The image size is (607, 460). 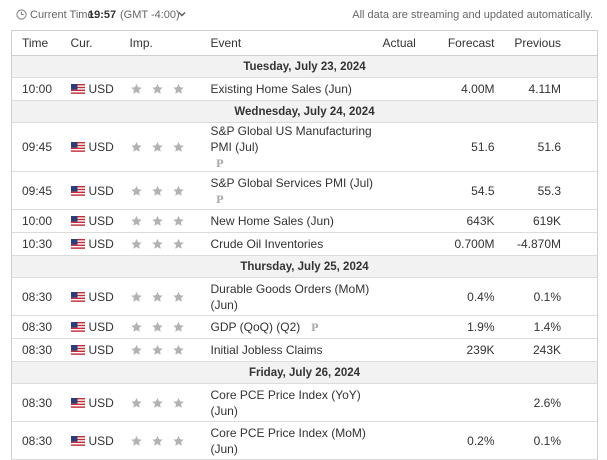 I want to click on event-cell: Initial Jobless Claims, so click(x=296, y=350).